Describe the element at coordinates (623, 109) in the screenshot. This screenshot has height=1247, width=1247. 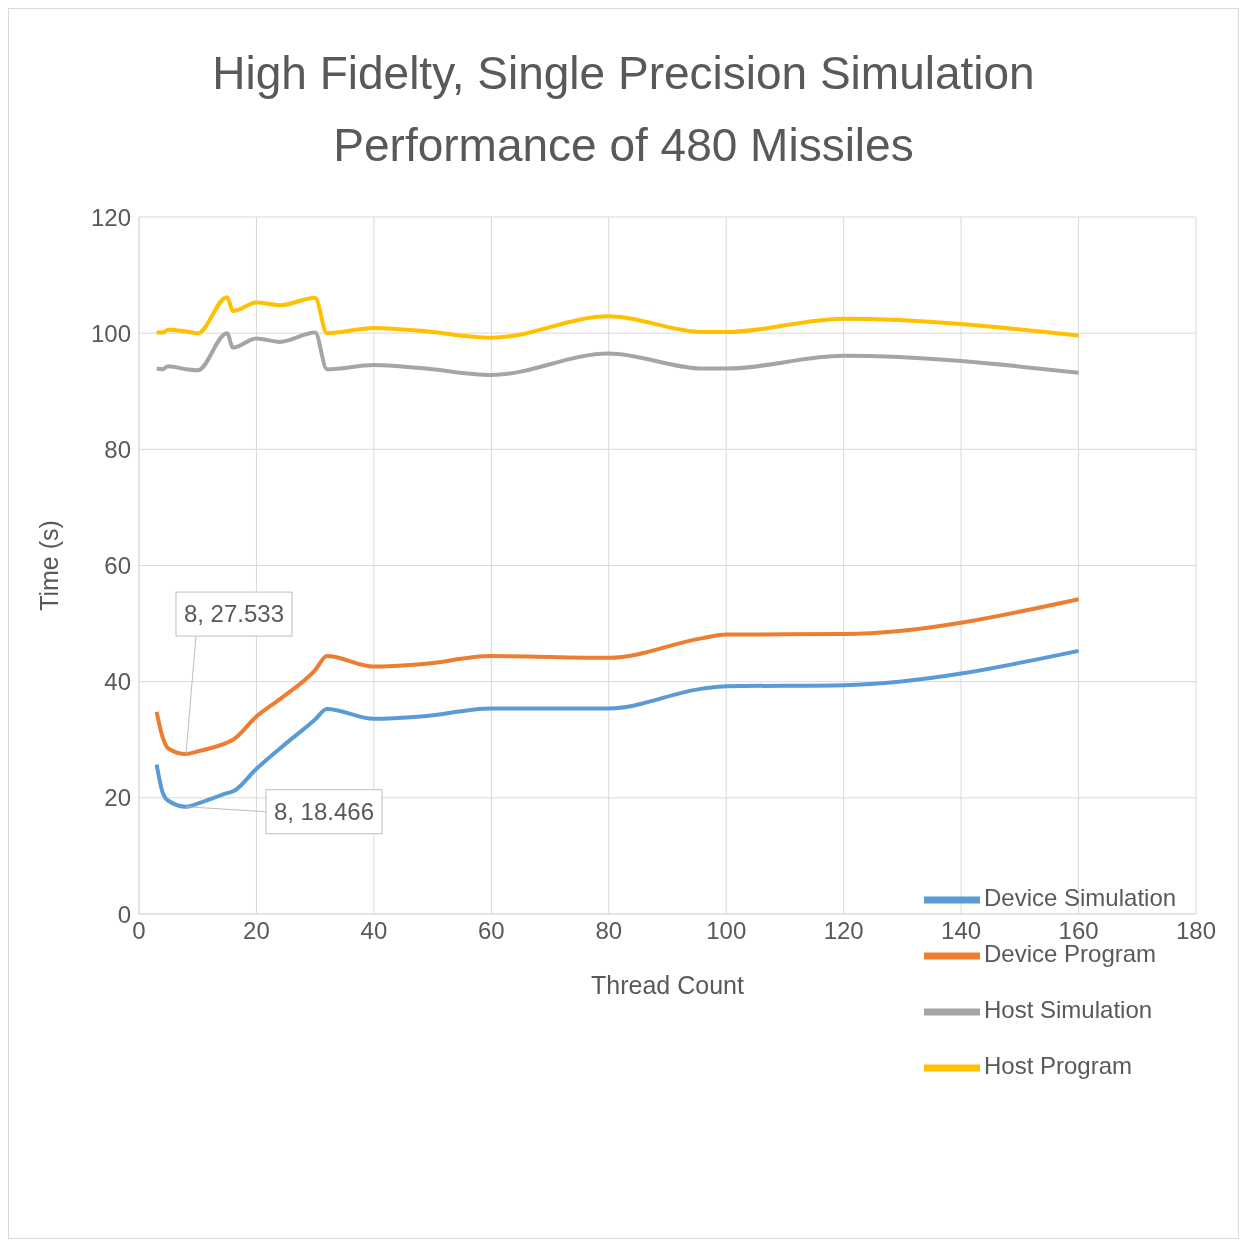
I see `chart-title: High Fidelty, Single Precision Simulation Performance of 480 Missiles` at that location.